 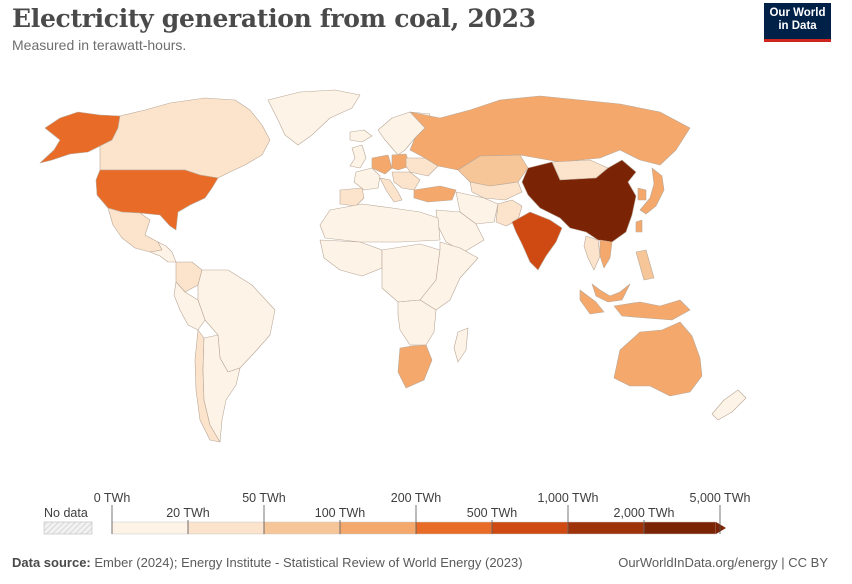 What do you see at coordinates (406, 181) in the screenshot?
I see `country: Balkans` at bounding box center [406, 181].